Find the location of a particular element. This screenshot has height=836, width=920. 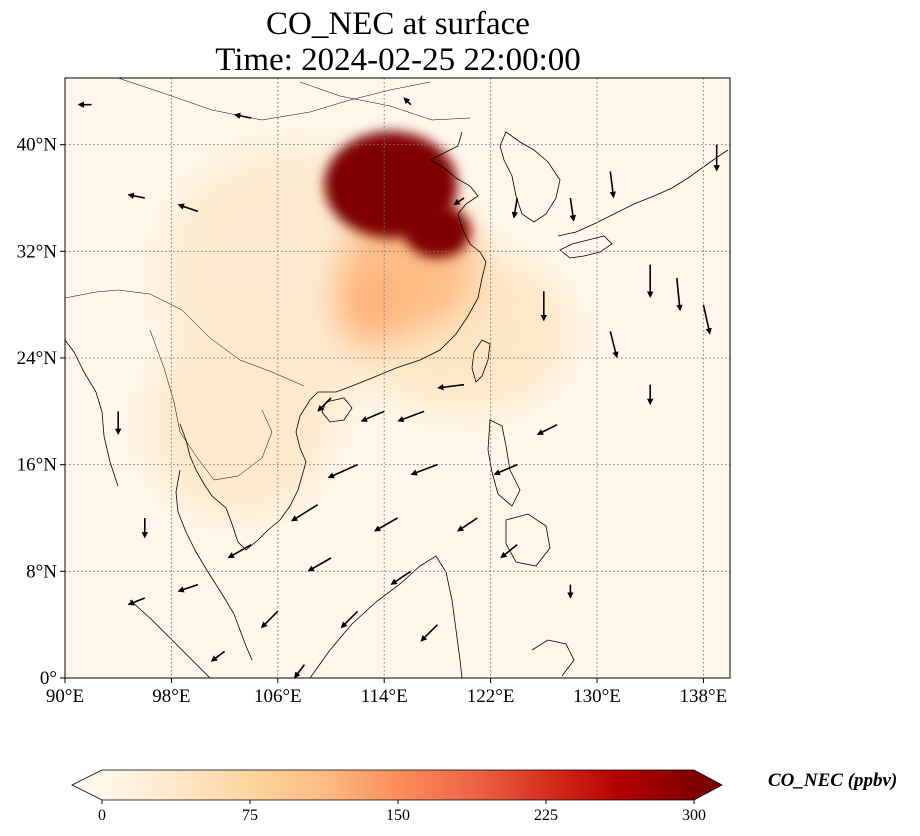

lon-tick-label: 106°E is located at coordinates (278, 696).